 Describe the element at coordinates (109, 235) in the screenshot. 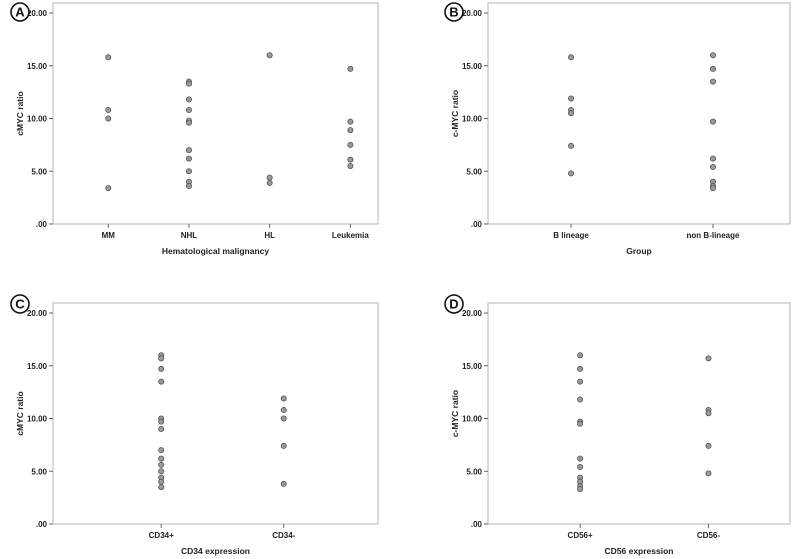

I see `x-tick-label: MM` at that location.